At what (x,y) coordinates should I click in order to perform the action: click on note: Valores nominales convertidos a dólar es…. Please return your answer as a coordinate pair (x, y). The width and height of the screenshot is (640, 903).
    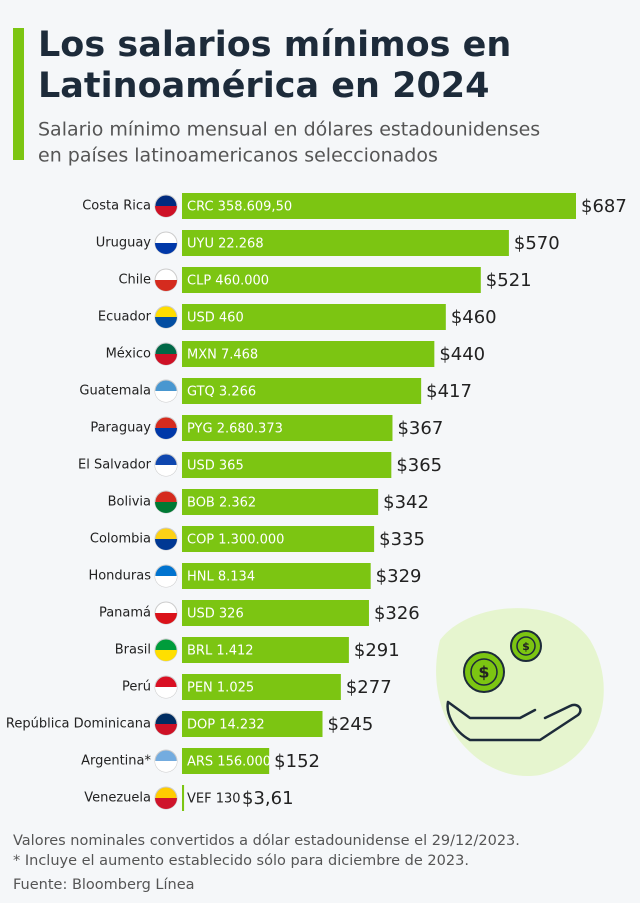
    Looking at the image, I should click on (266, 841).